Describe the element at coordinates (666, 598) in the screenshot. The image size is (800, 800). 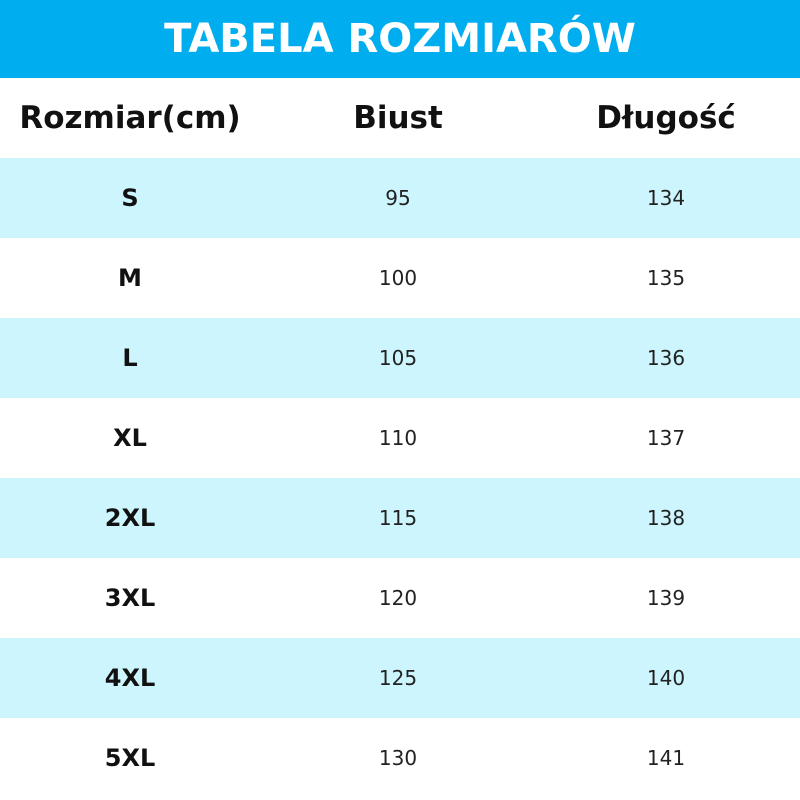
I see `length-cell: 139` at that location.